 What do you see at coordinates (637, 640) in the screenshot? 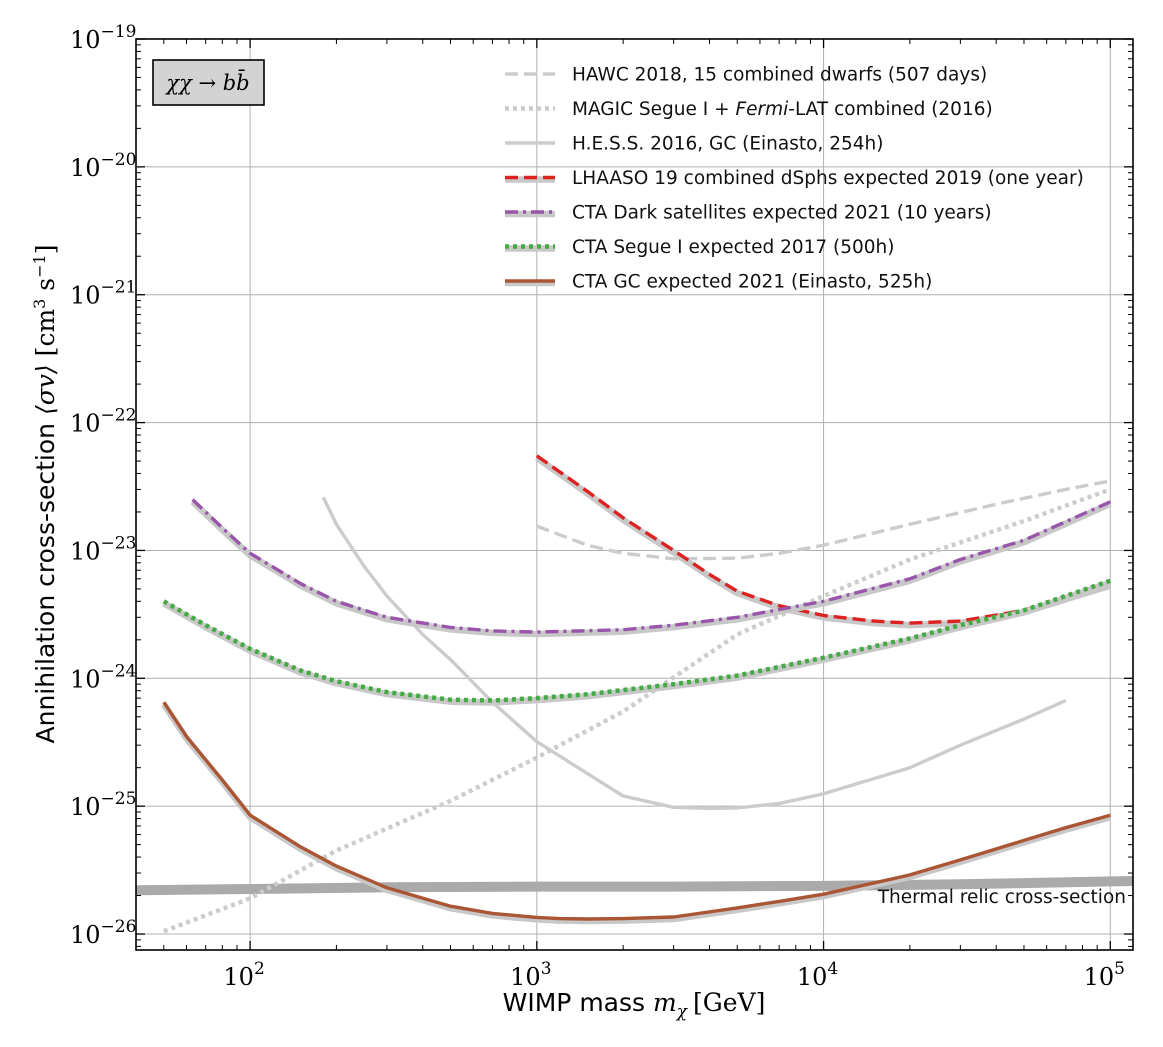
I see `series-cta-segue-i-expected-2017-500h` at bounding box center [637, 640].